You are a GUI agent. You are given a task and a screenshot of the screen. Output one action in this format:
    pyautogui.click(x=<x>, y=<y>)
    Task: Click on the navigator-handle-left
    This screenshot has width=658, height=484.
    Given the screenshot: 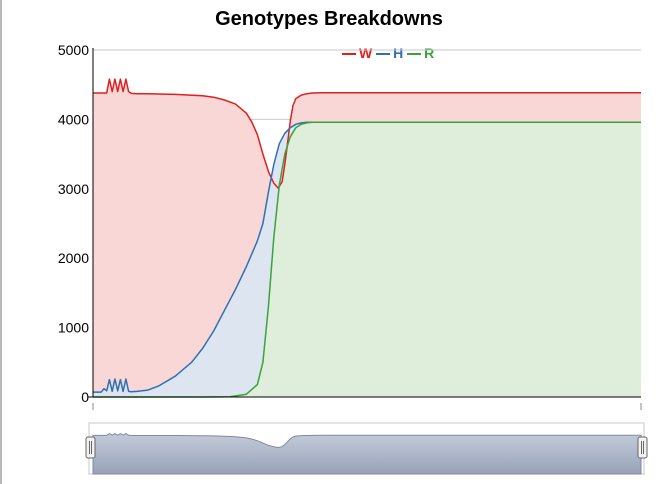 What is the action you would take?
    pyautogui.click(x=90, y=447)
    